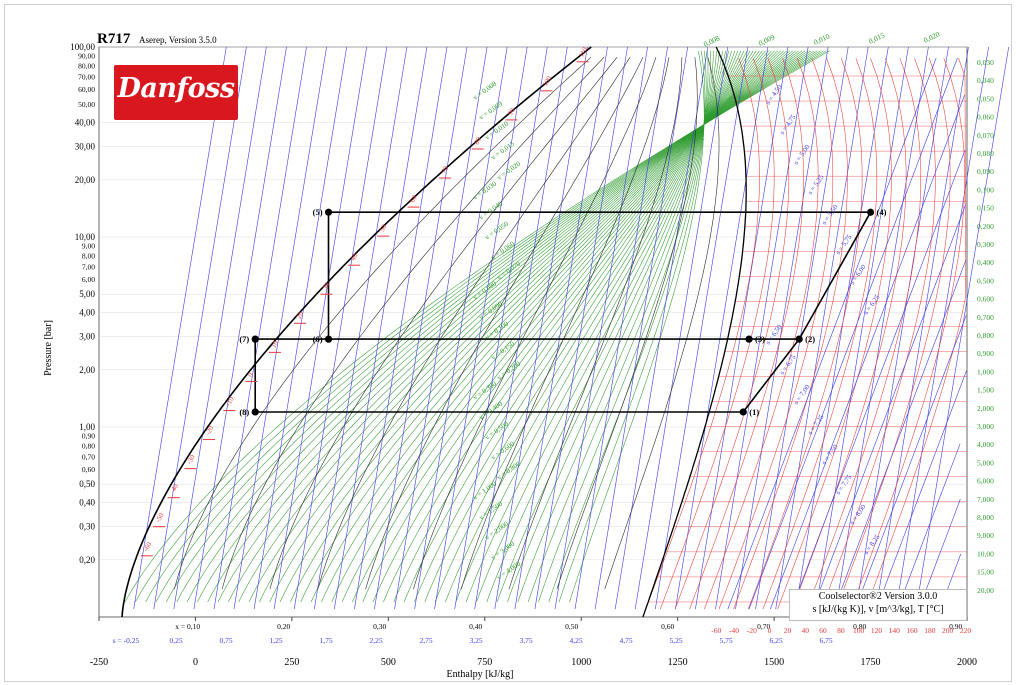 This screenshot has height=685, width=1016. I want to click on quality-tick-label: 0,50, so click(571, 626).